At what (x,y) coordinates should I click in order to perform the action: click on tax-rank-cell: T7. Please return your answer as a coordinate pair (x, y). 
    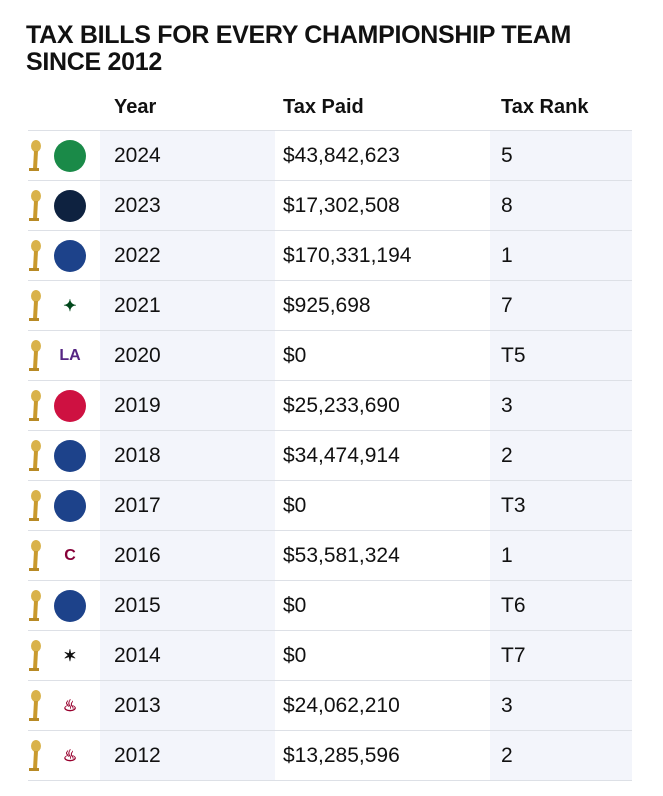
    Looking at the image, I should click on (561, 655).